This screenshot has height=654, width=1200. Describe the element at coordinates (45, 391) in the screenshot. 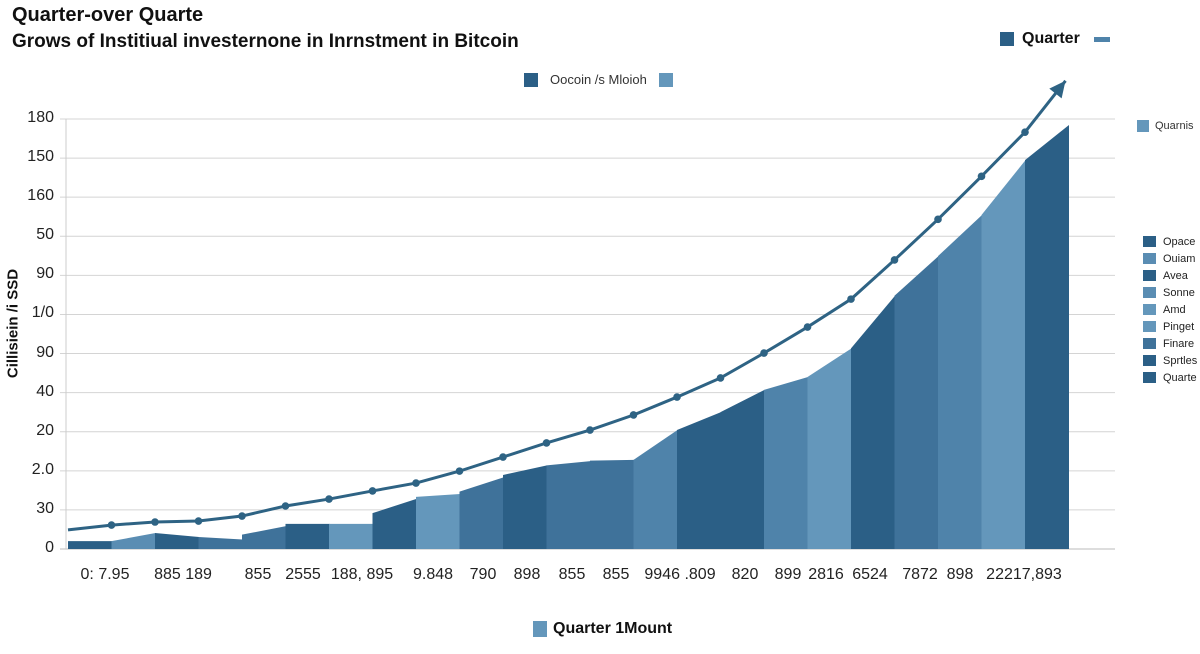

I see `y-tick-label: 40` at that location.